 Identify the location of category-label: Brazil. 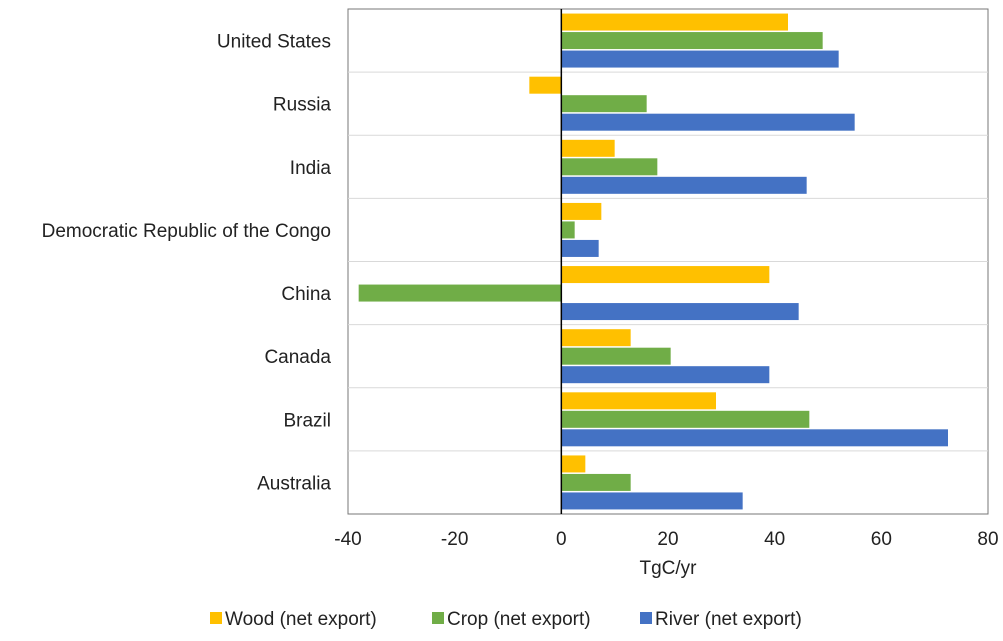
(307, 420).